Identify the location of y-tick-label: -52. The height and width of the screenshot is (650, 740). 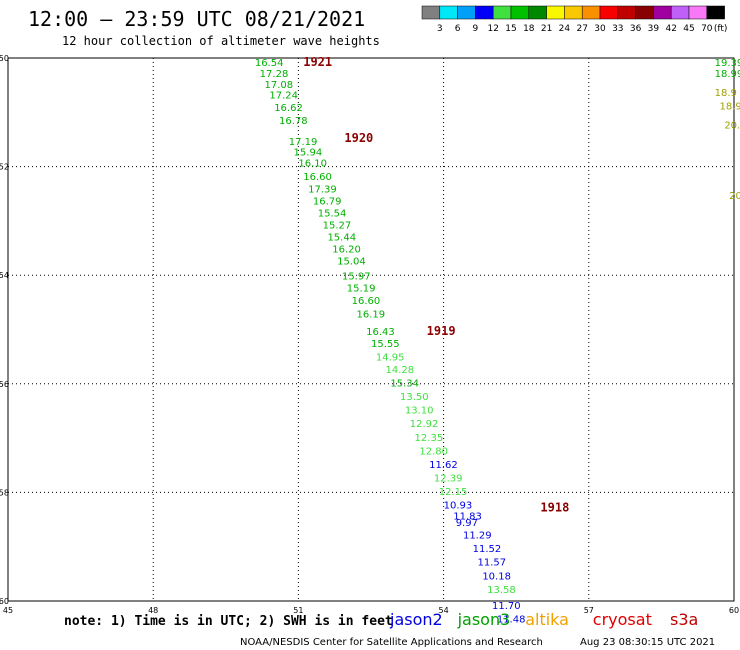
(4, 167).